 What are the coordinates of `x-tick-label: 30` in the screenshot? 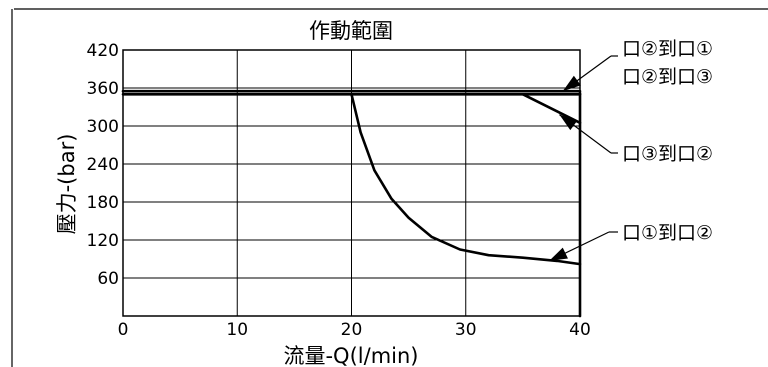 It's located at (466, 330).